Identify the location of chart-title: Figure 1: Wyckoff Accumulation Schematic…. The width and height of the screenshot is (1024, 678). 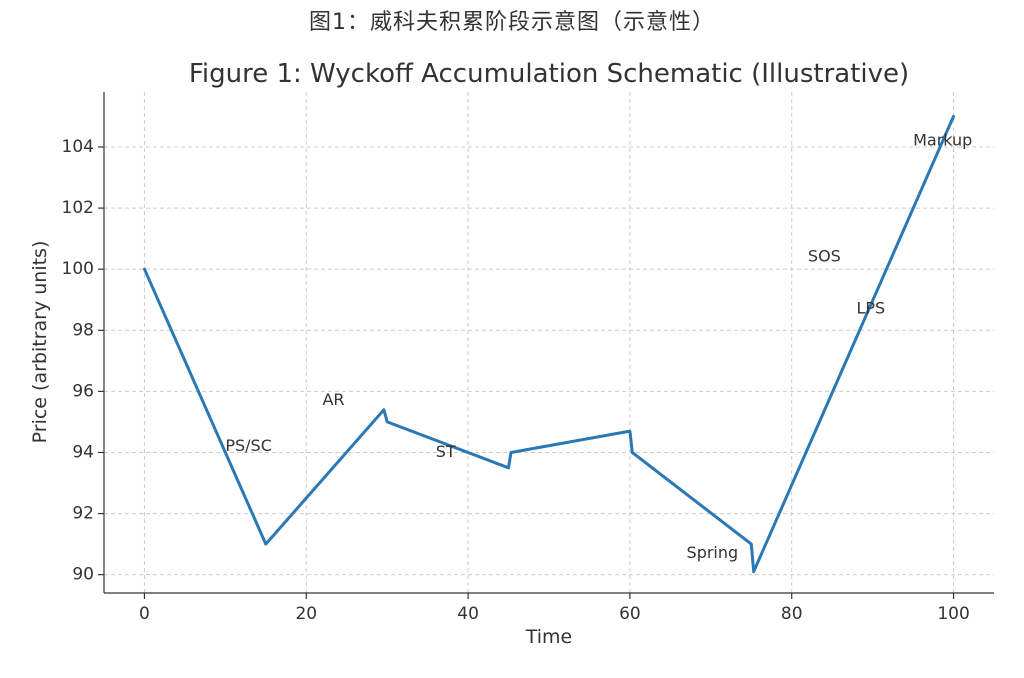
(549, 74).